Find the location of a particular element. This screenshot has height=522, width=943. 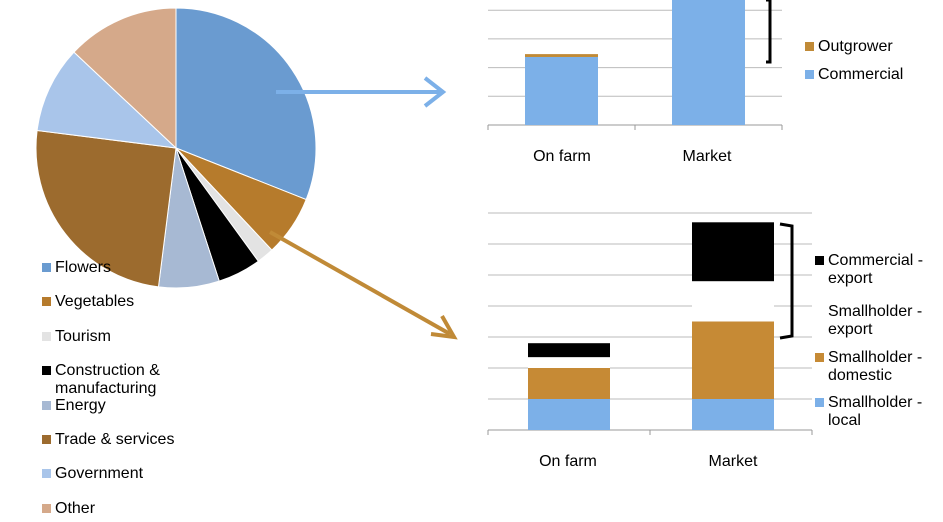

legend-entry: Energy is located at coordinates (109, 405).